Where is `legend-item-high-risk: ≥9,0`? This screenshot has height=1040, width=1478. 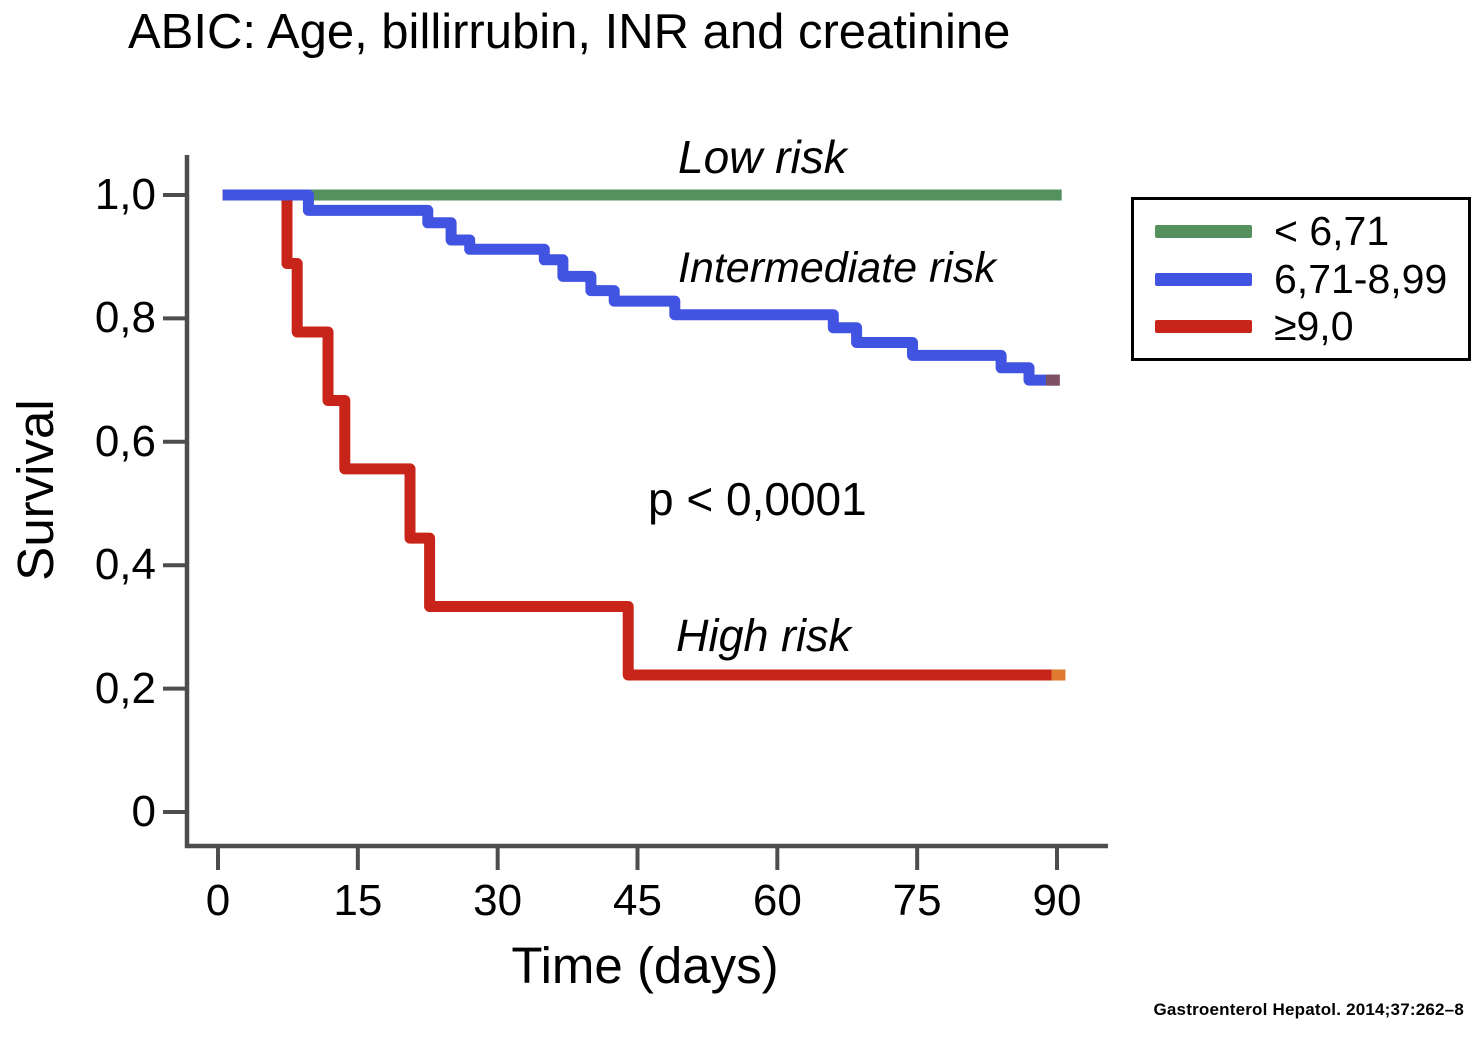
legend-item-high-risk: ≥9,0 is located at coordinates (1301, 325).